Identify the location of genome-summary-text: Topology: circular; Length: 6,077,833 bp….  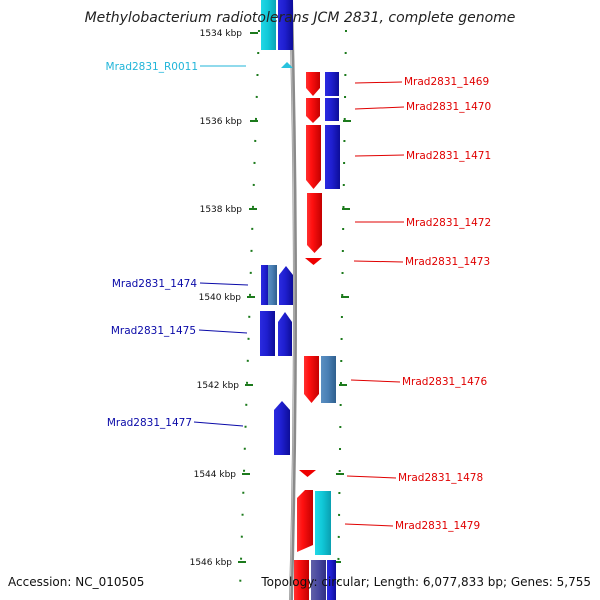
(426, 582).